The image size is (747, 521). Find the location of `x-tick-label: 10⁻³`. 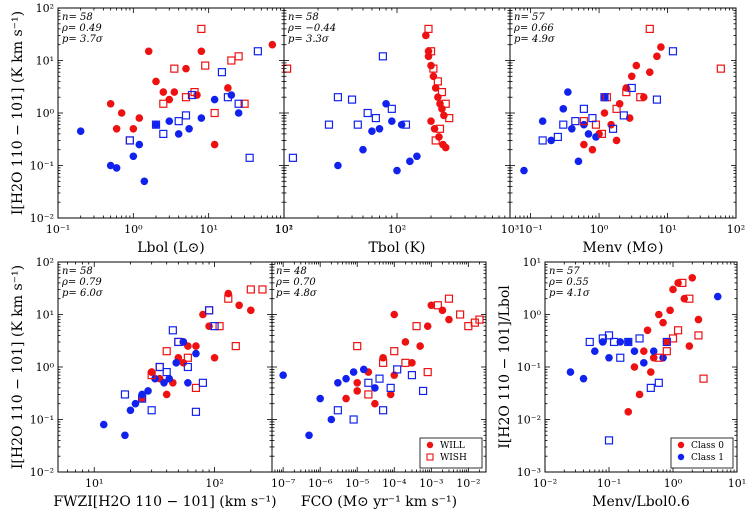

x-tick-label: 10⁻³ is located at coordinates (431, 483).